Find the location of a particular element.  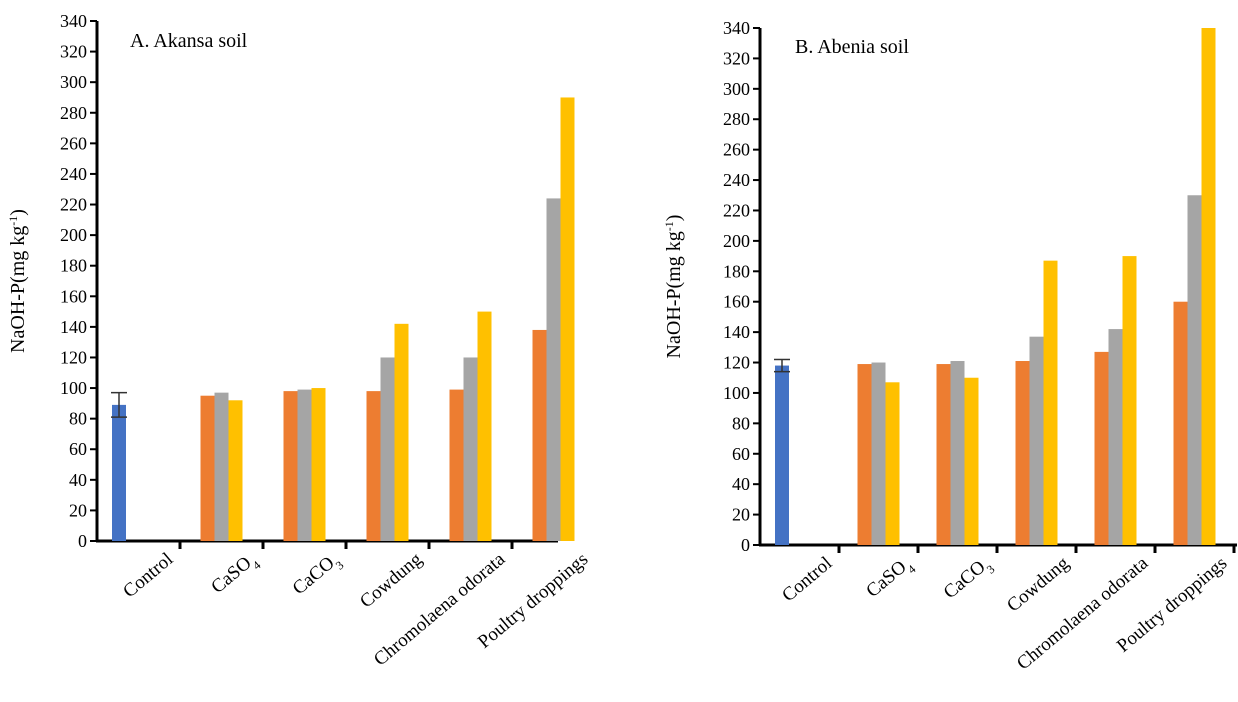

chart-title: B. Abenia soil is located at coordinates (852, 47).